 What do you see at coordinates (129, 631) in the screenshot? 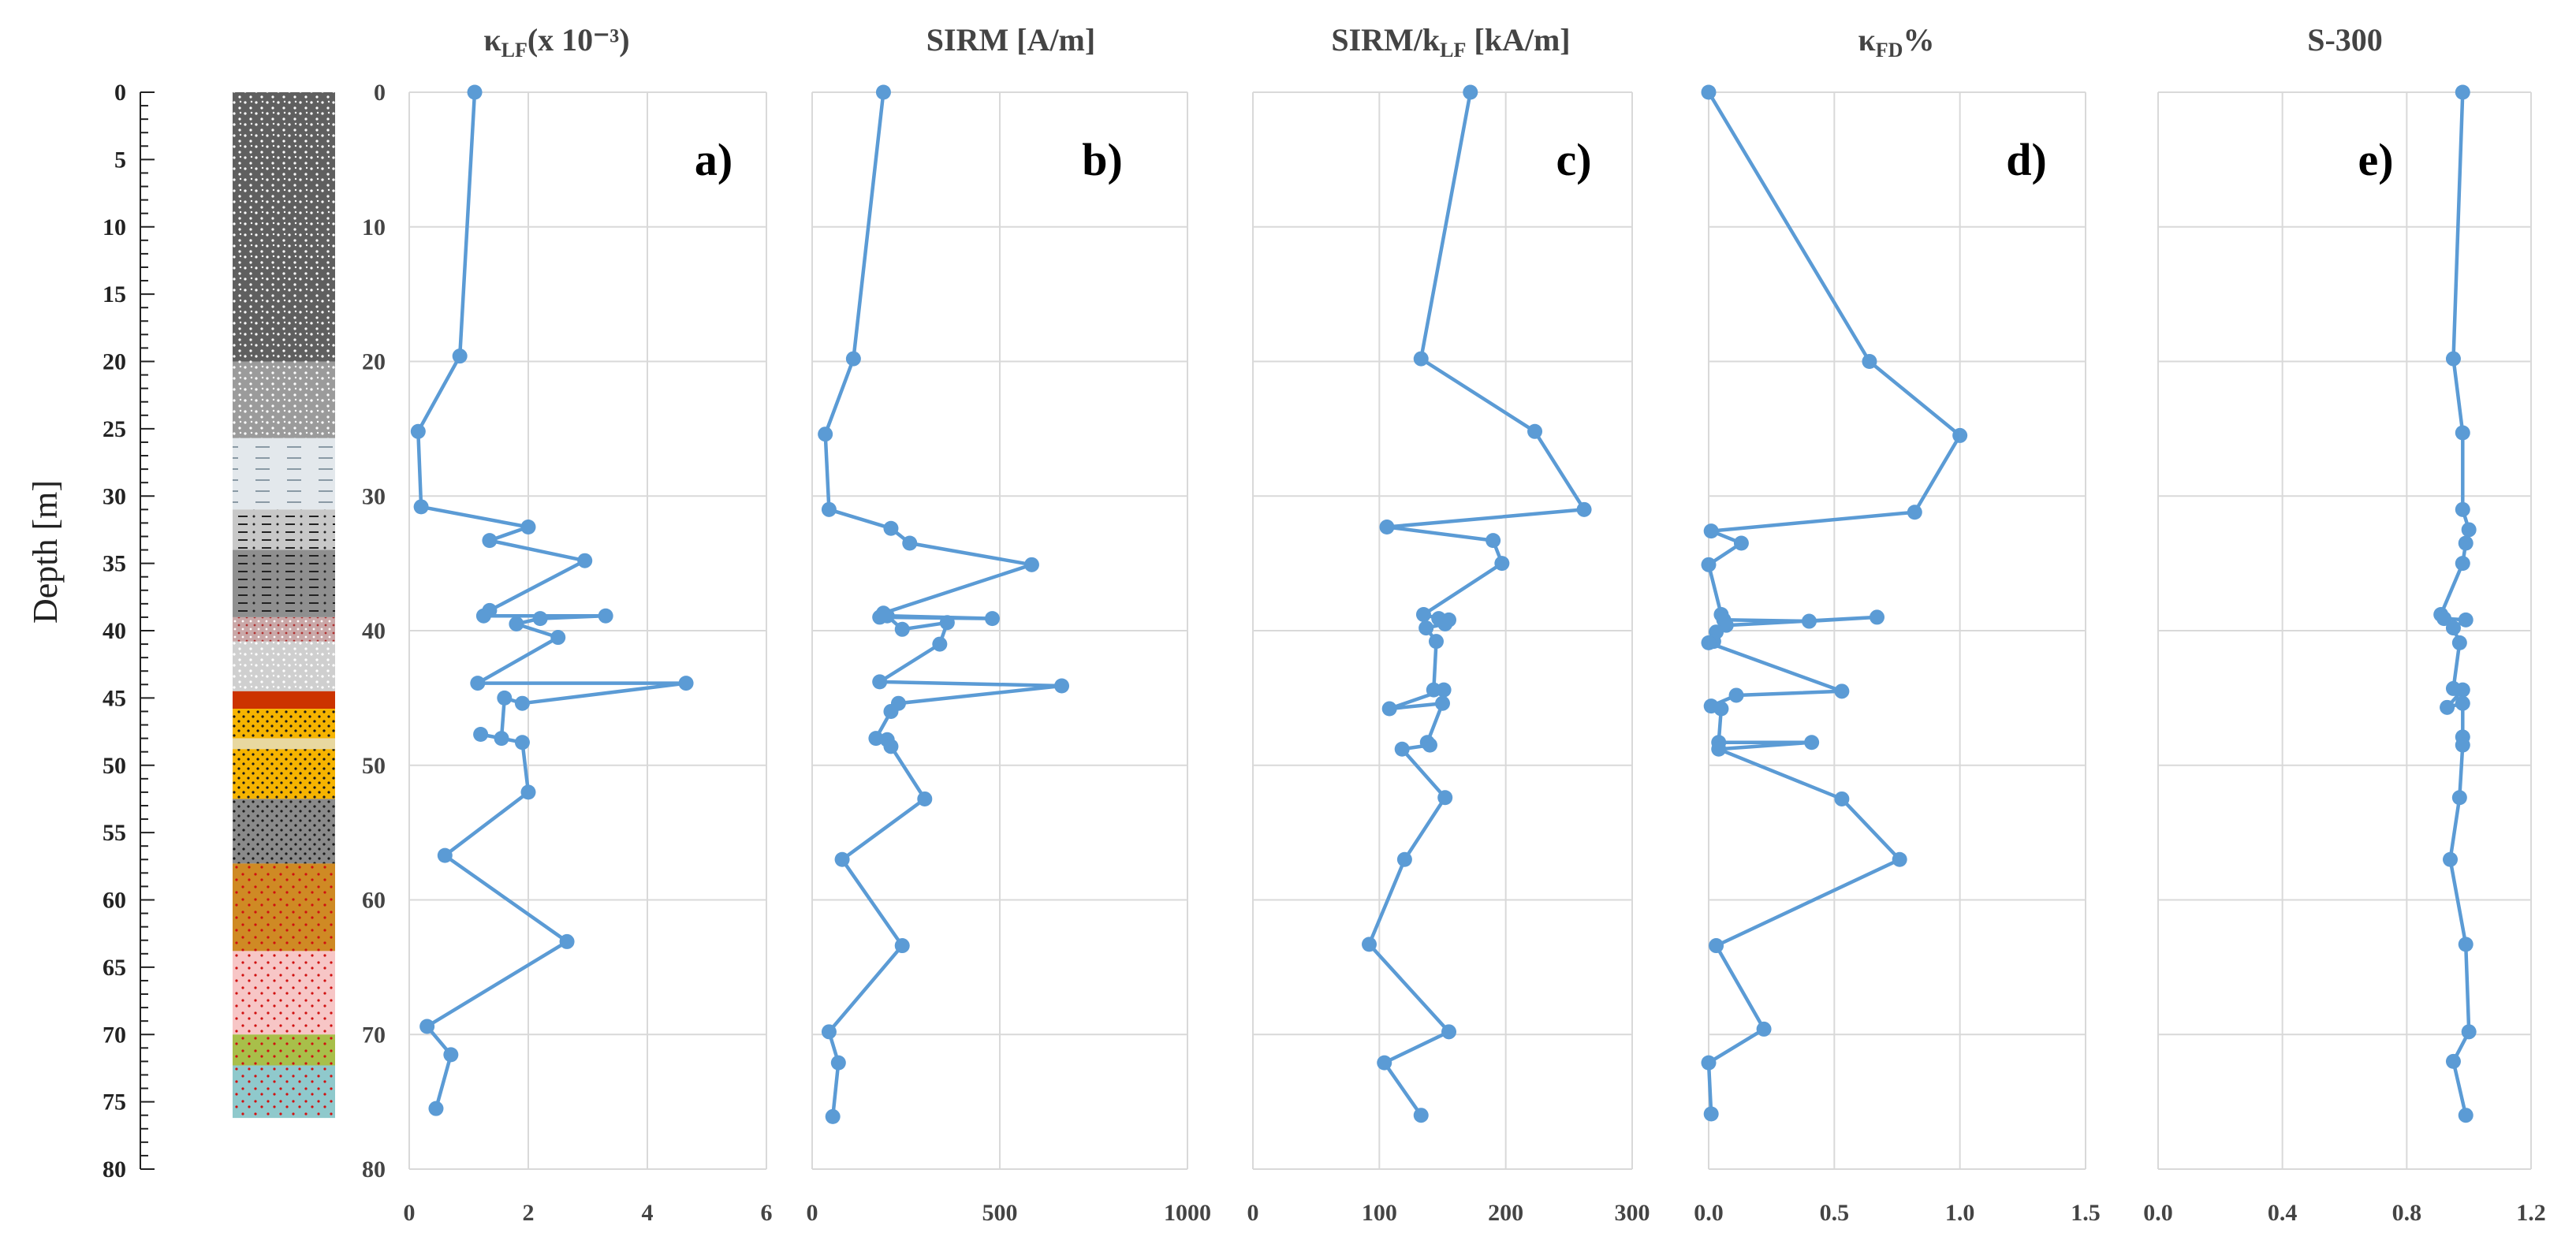
I see `depth-axis: 0 5 10 15 20 25 30 35 40 45 50 55 60 65 70 75 80` at bounding box center [129, 631].